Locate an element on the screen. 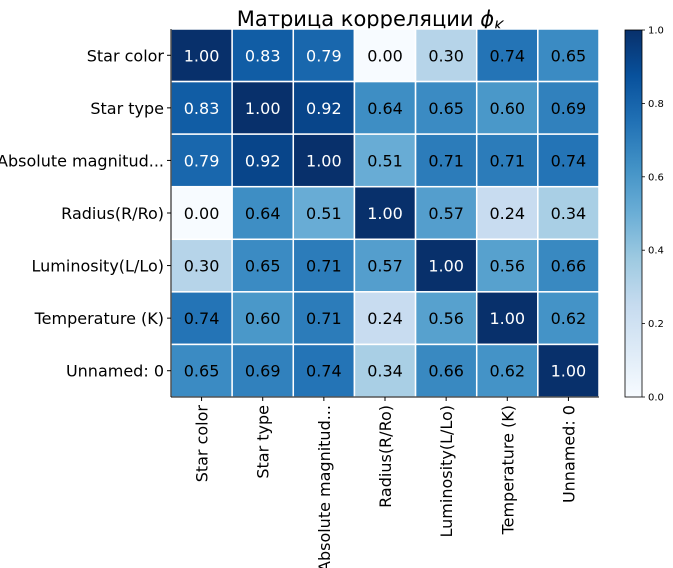  colorbar-tick-label: 0.8 is located at coordinates (656, 104).